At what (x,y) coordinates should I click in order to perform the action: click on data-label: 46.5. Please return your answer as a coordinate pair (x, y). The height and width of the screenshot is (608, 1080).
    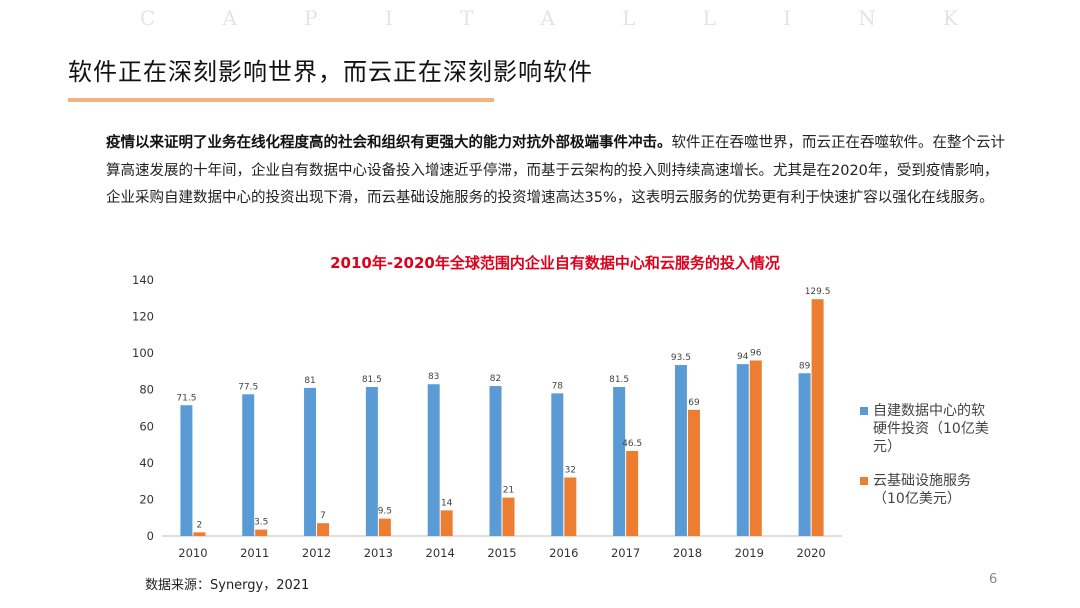
    Looking at the image, I should click on (632, 444).